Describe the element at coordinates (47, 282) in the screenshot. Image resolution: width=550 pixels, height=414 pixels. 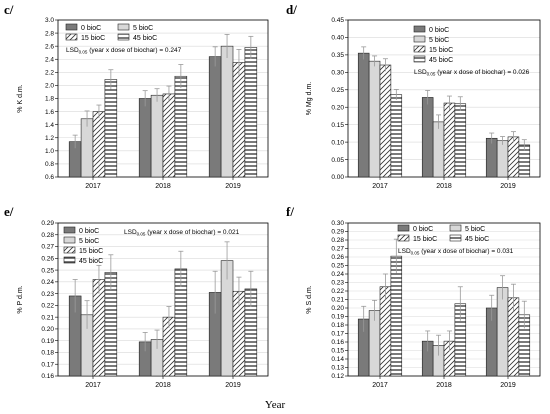
I see `y-tick-label: 0.24` at that location.